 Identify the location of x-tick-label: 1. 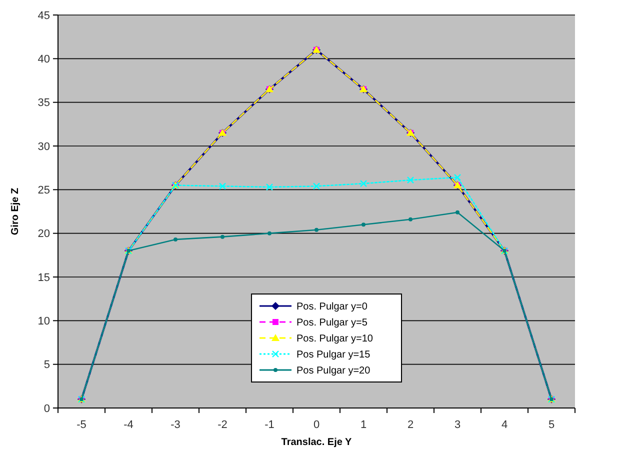
(363, 425).